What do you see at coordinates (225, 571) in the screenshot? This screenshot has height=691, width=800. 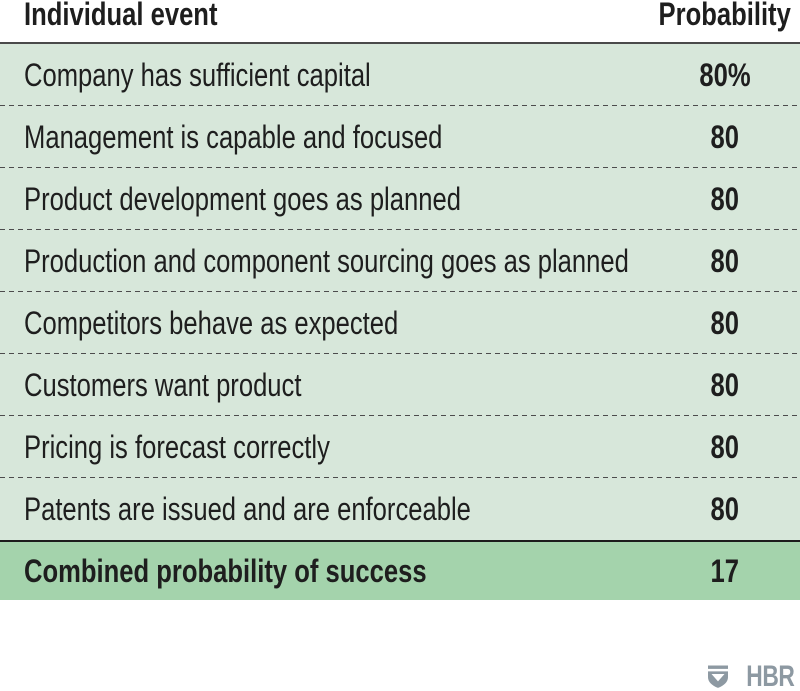 I see `summary-label: Combined probability of success` at bounding box center [225, 571].